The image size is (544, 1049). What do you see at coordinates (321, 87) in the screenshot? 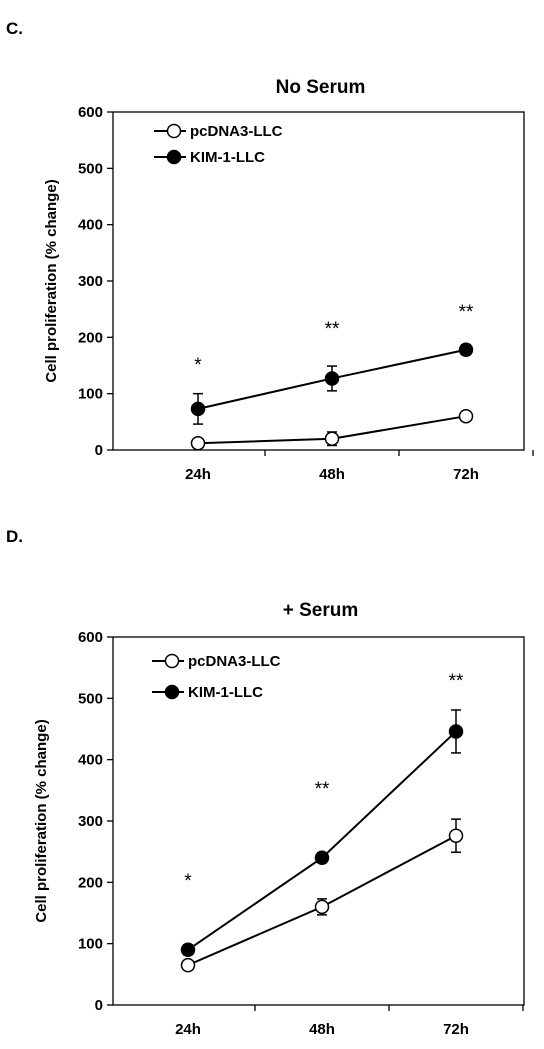
I see `chart-title: No Serum` at bounding box center [321, 87].